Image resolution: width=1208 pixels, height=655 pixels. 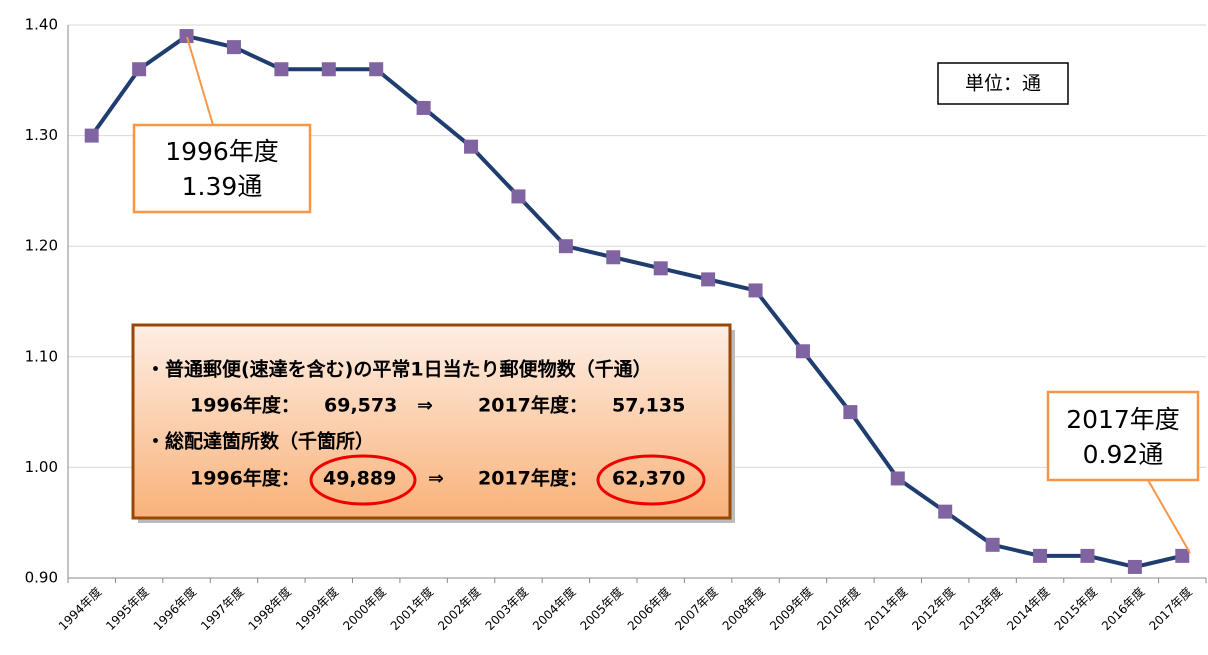 I want to click on callout: 2017年度 0.92通, so click(x=1123, y=472).